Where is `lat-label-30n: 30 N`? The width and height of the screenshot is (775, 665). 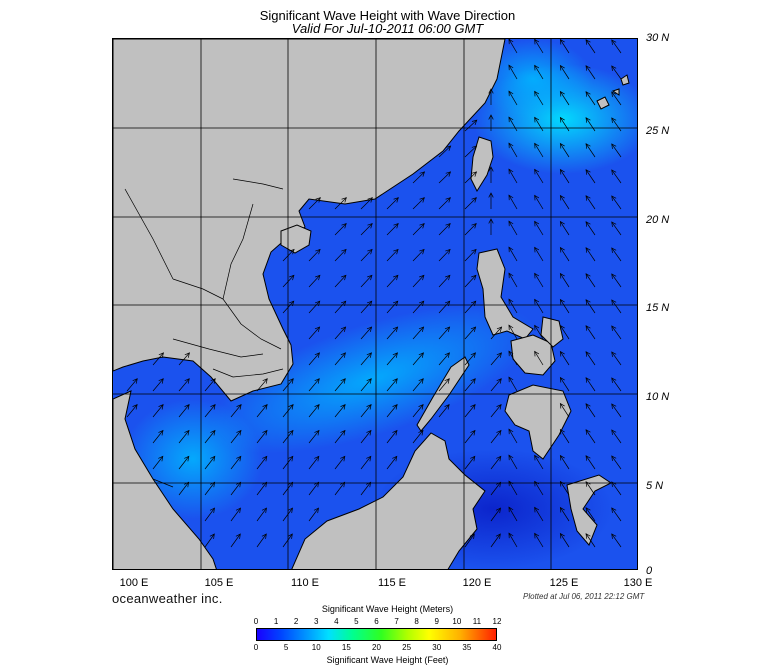
lat-label-30n: 30 N is located at coordinates (658, 38).